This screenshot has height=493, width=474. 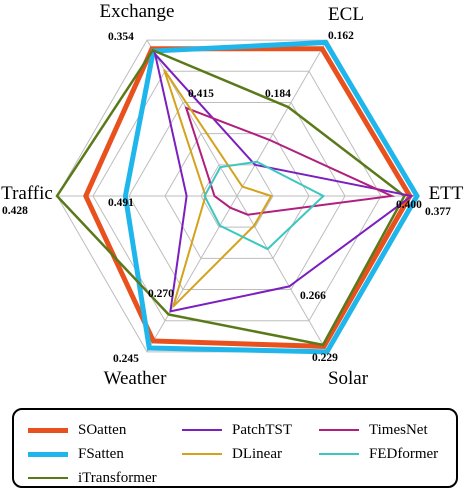 What do you see at coordinates (446, 193) in the screenshot?
I see `axis-label-ett: ETT` at bounding box center [446, 193].